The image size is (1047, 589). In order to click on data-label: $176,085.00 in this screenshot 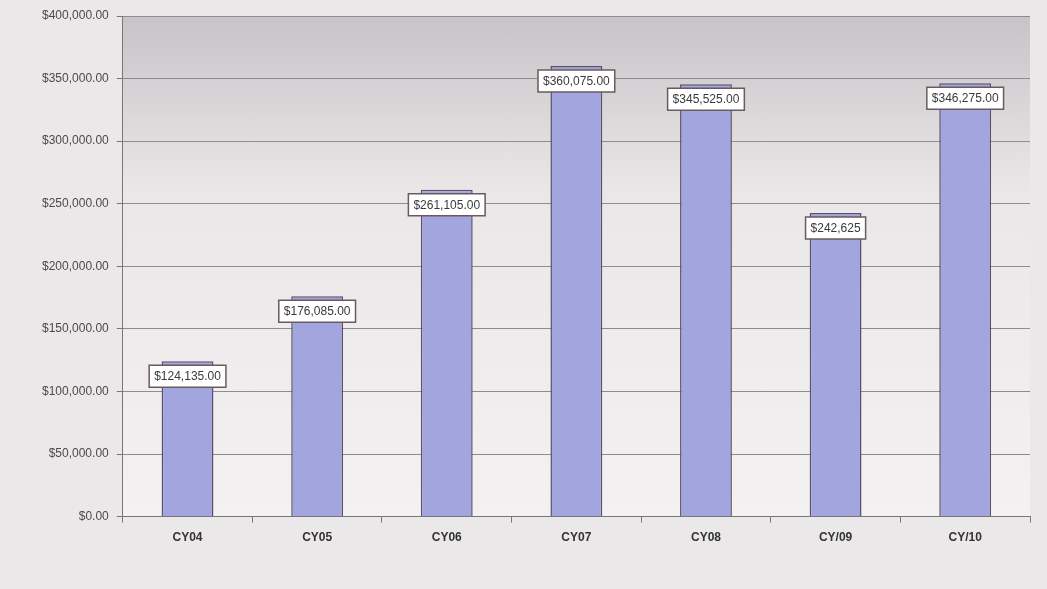, I will do `click(317, 311)`.